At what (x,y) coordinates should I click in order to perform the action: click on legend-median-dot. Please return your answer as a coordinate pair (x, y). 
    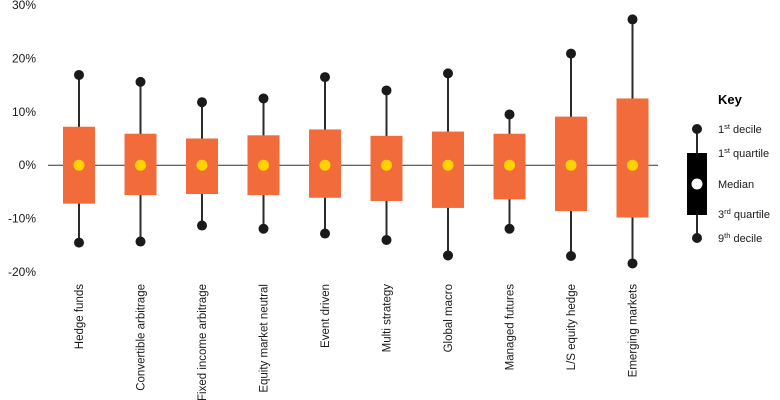
    Looking at the image, I should click on (697, 184).